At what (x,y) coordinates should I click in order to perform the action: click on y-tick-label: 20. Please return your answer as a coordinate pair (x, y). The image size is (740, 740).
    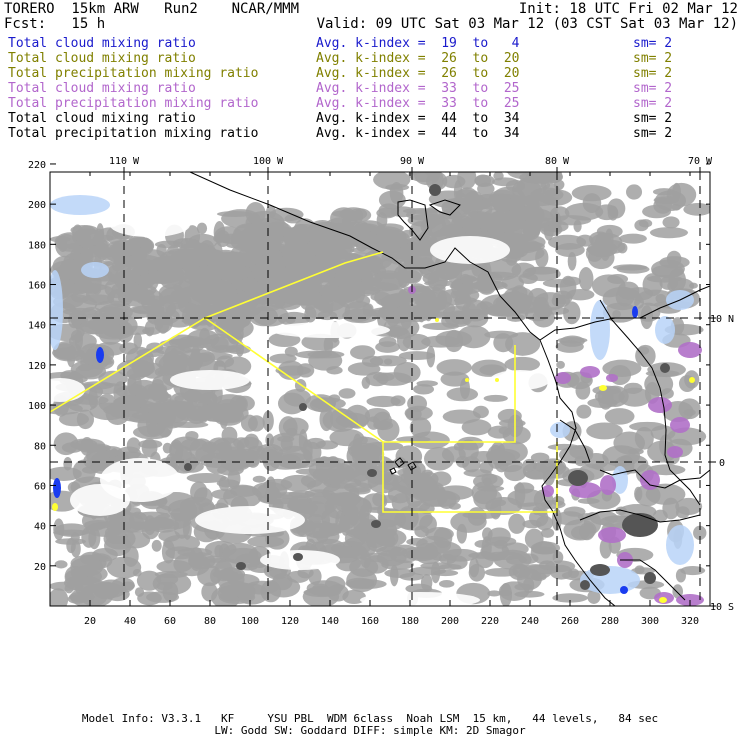
    Looking at the image, I should click on (40, 567).